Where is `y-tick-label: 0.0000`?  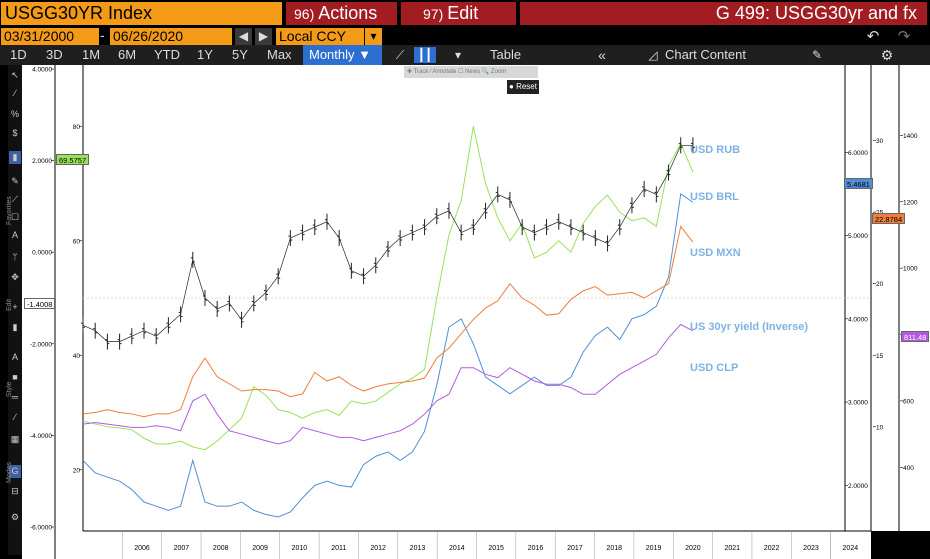
y-tick-label: 0.0000 is located at coordinates (42, 253).